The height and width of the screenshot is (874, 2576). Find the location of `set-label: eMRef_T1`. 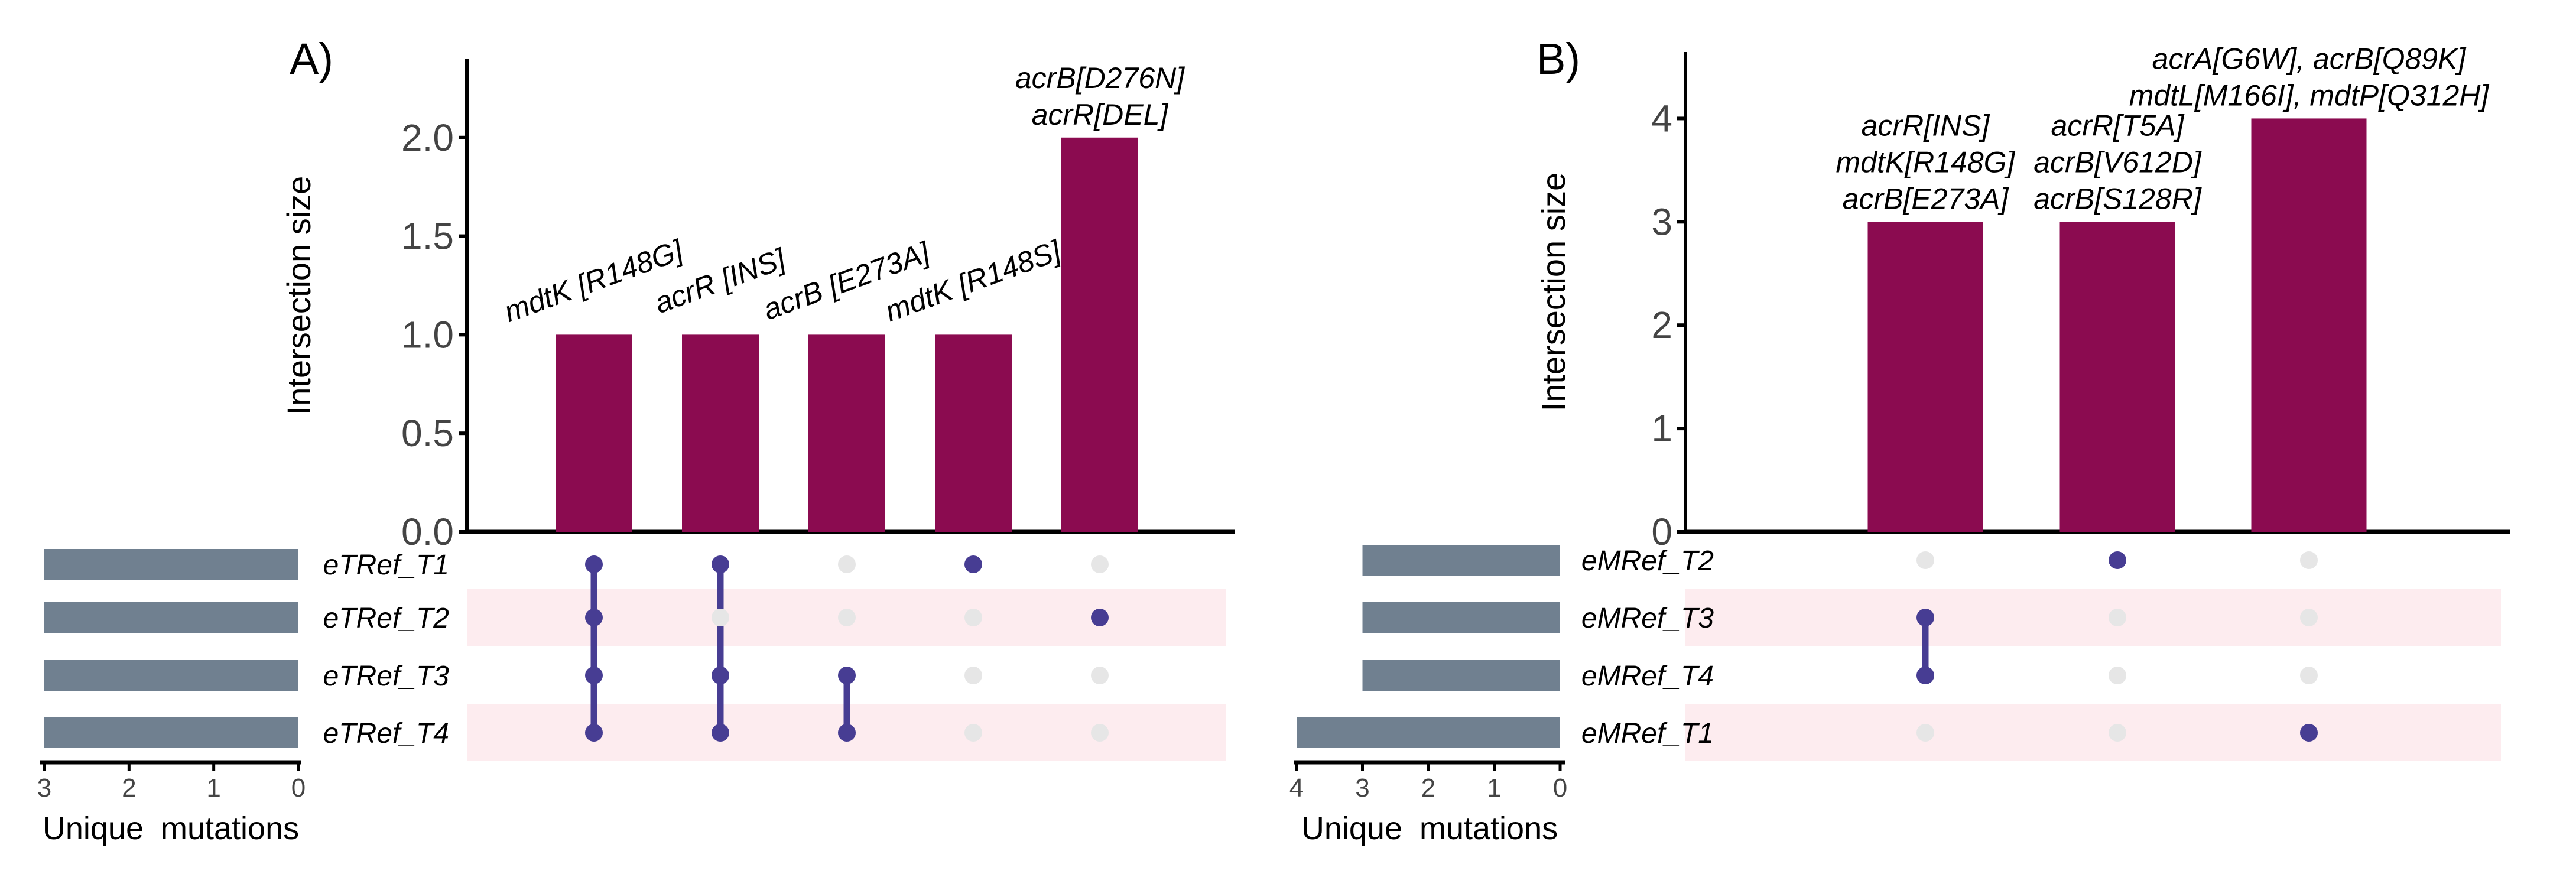

set-label: eMRef_T1 is located at coordinates (1647, 733).